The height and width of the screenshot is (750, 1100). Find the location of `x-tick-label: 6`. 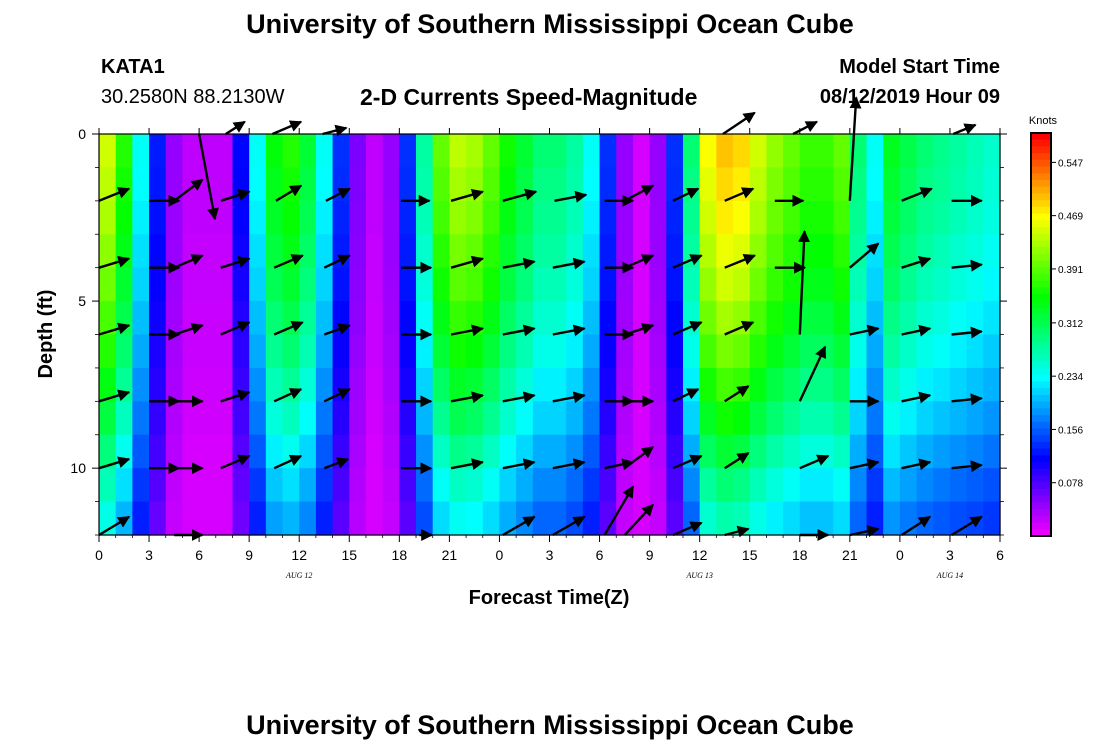

x-tick-label: 6 is located at coordinates (600, 555).